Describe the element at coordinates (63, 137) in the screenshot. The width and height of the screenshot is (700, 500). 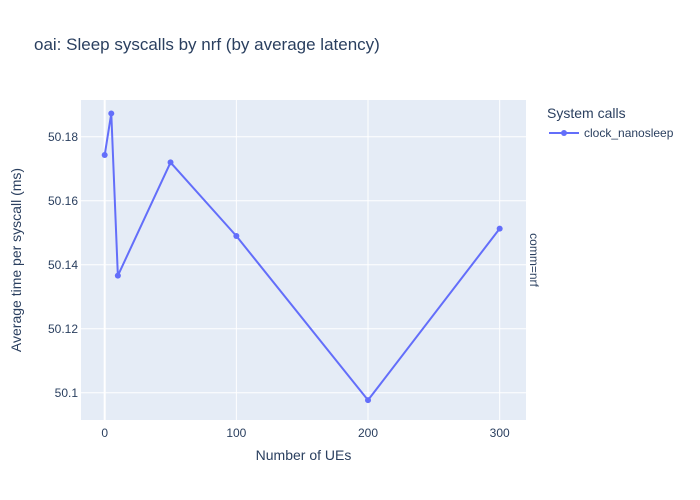
I see `y-tick-label: 50.18` at that location.